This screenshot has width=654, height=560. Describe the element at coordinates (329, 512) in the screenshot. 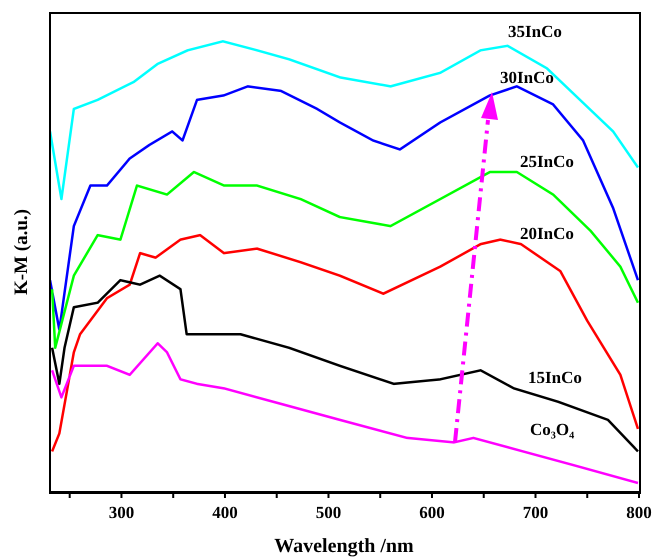

I see `x-tick-label: 500` at that location.